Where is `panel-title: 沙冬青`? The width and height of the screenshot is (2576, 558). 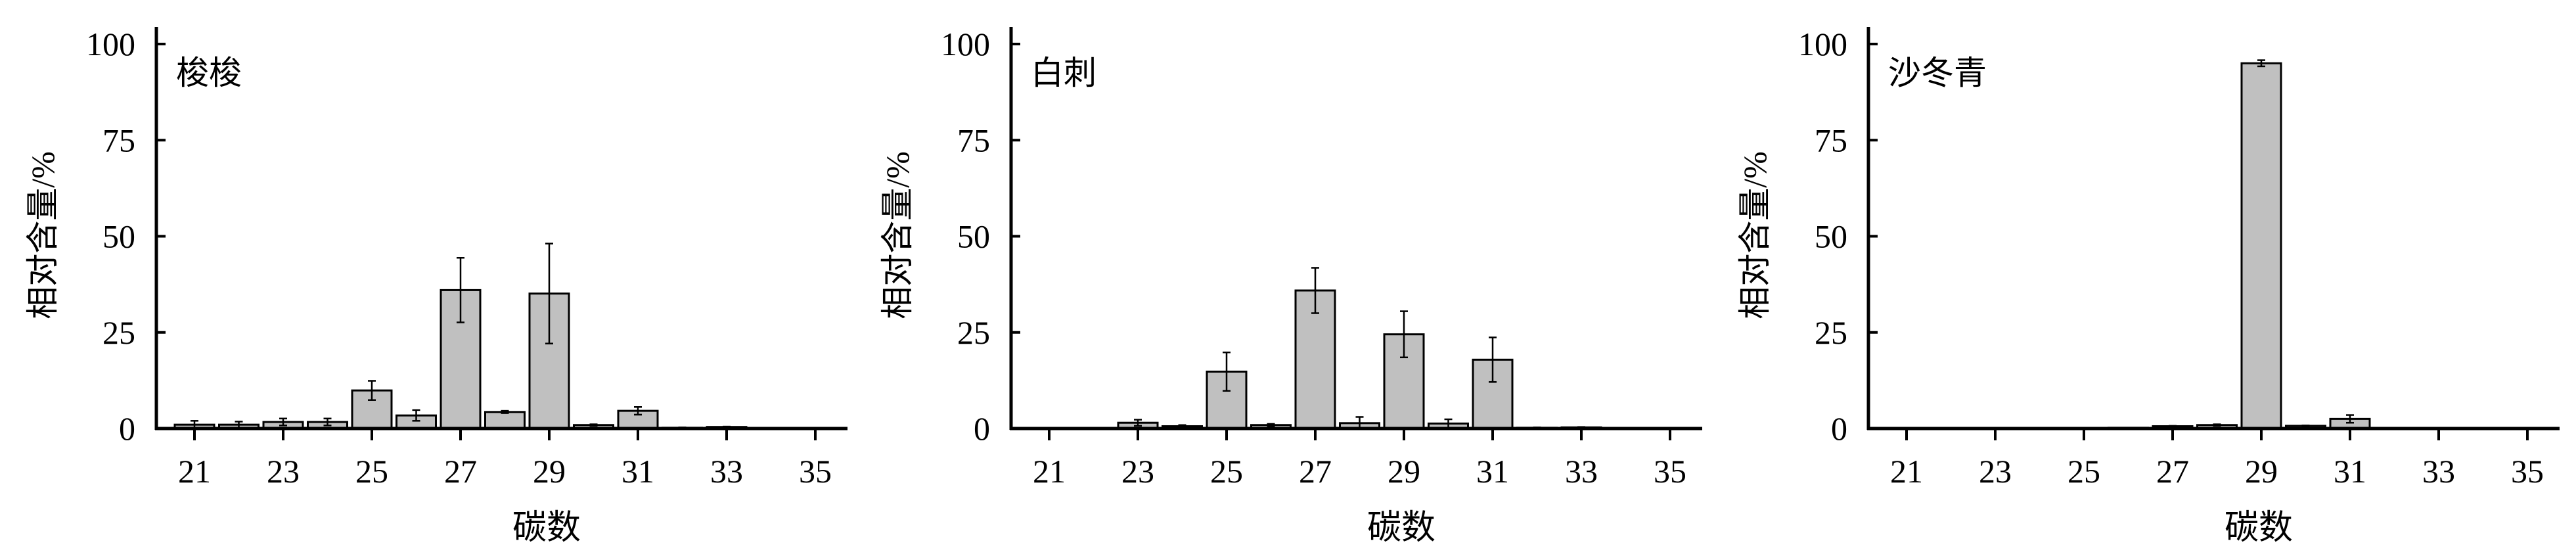
panel-title: 沙冬青 is located at coordinates (1937, 73).